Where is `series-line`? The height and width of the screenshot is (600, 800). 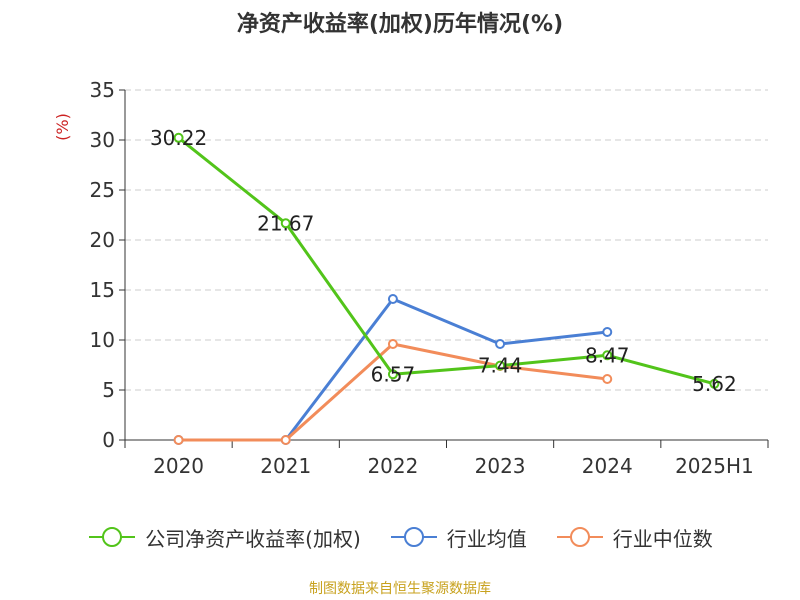 series-line is located at coordinates (393, 392).